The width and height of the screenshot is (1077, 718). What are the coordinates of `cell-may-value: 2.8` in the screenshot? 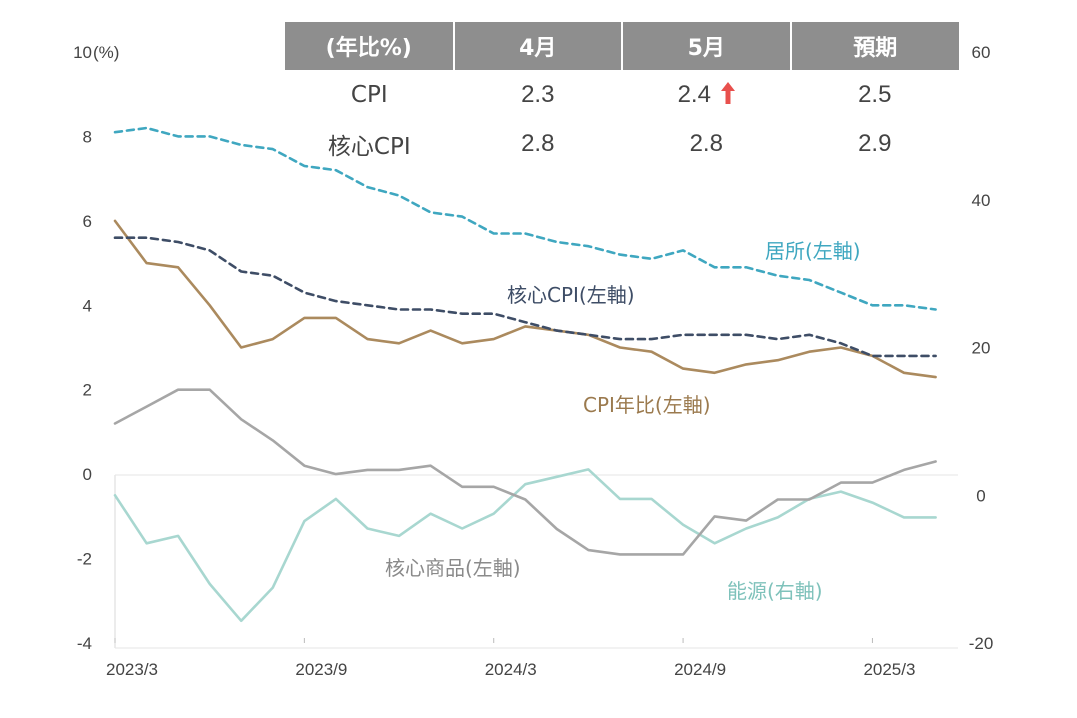 It's located at (706, 143).